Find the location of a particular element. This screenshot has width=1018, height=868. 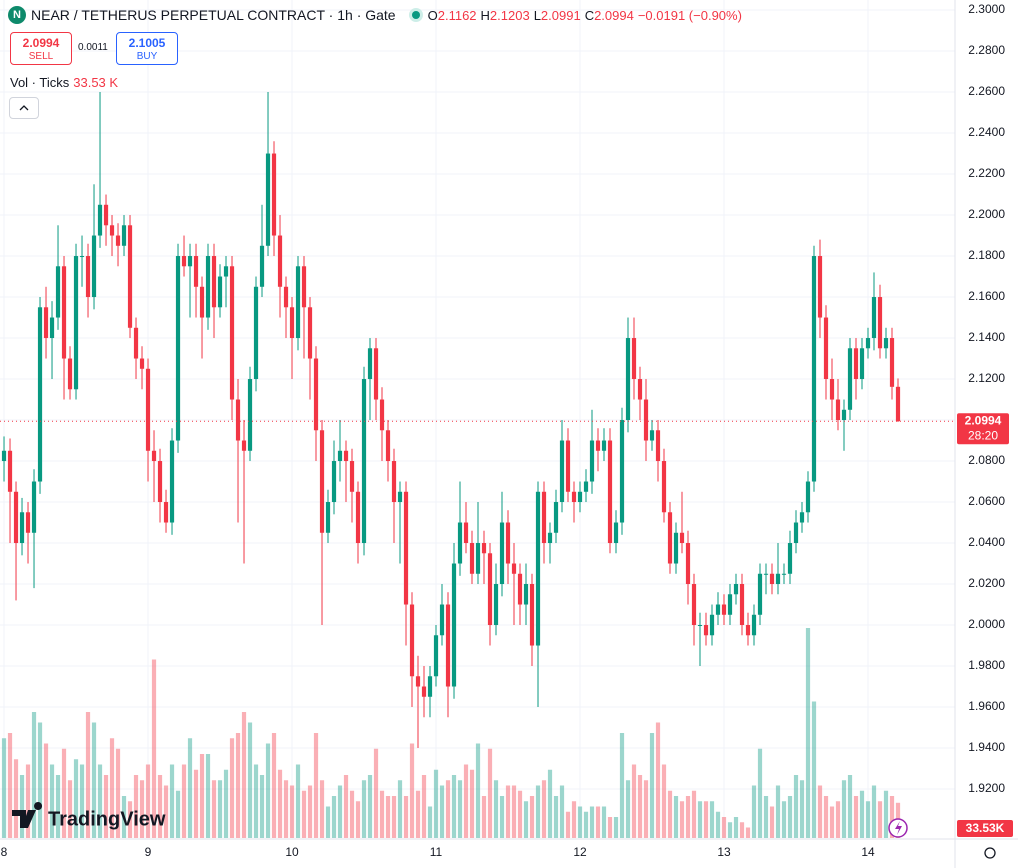

y-tick-label: 2.2600 is located at coordinates (986, 91).